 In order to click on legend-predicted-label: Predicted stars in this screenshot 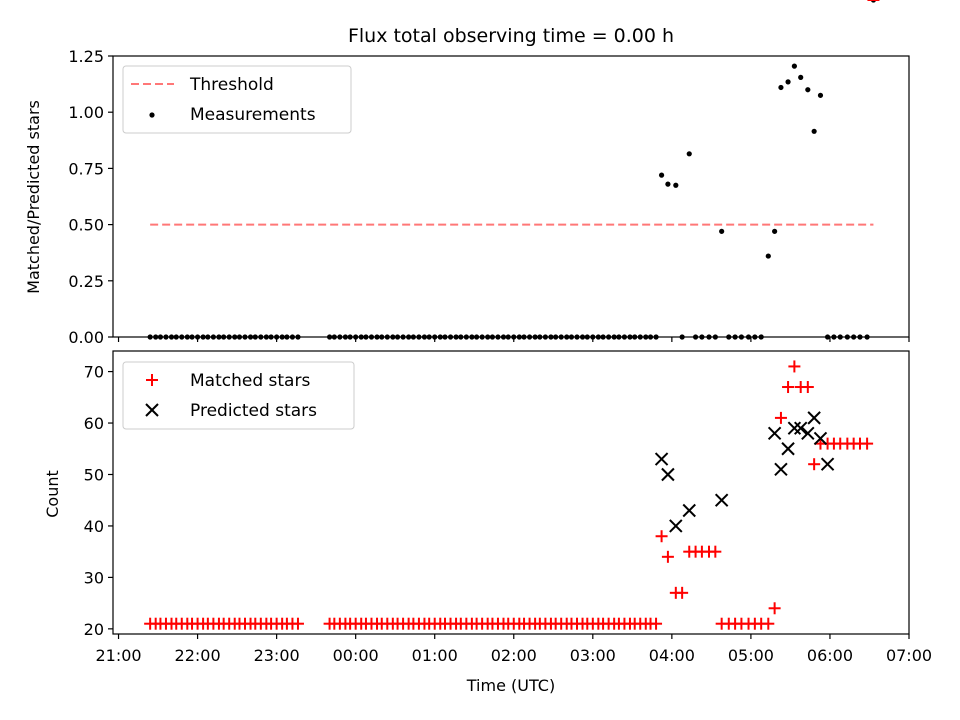, I will do `click(253, 411)`.